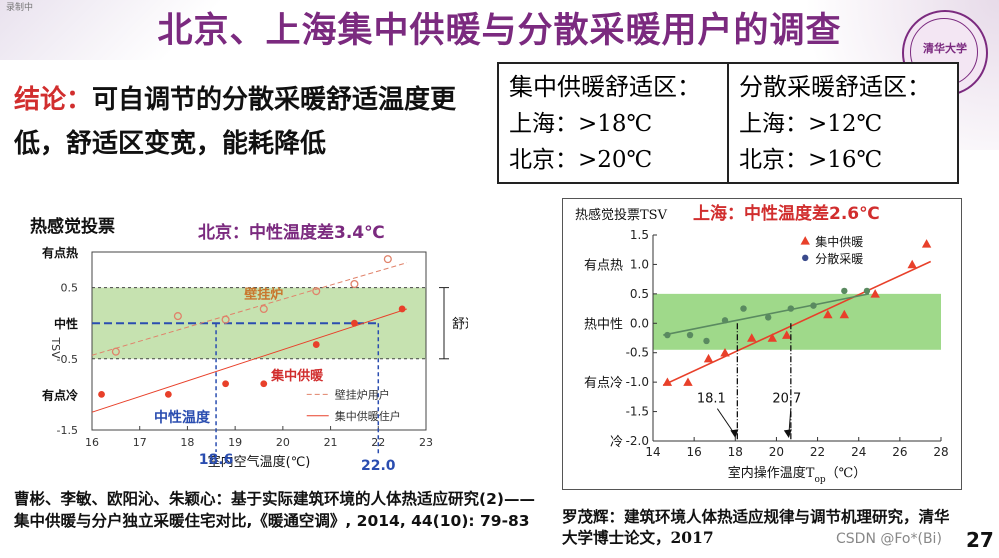 This screenshot has width=999, height=558. I want to click on neutral-value-label: 20.7, so click(786, 399).